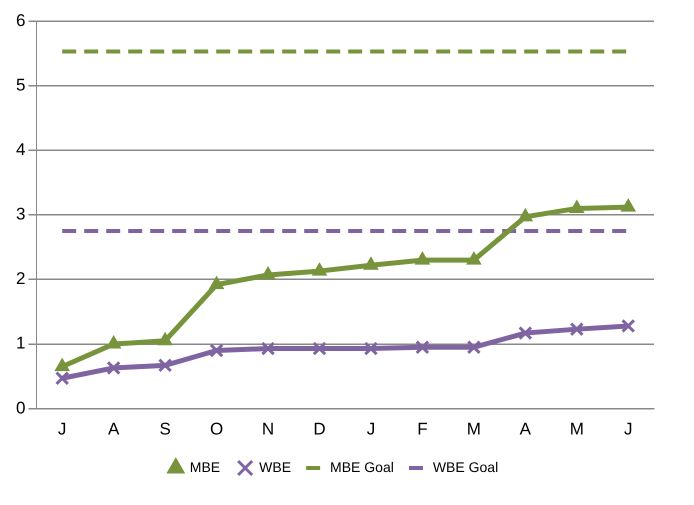 This screenshot has height=505, width=694. I want to click on x-tick-label: O, so click(217, 428).